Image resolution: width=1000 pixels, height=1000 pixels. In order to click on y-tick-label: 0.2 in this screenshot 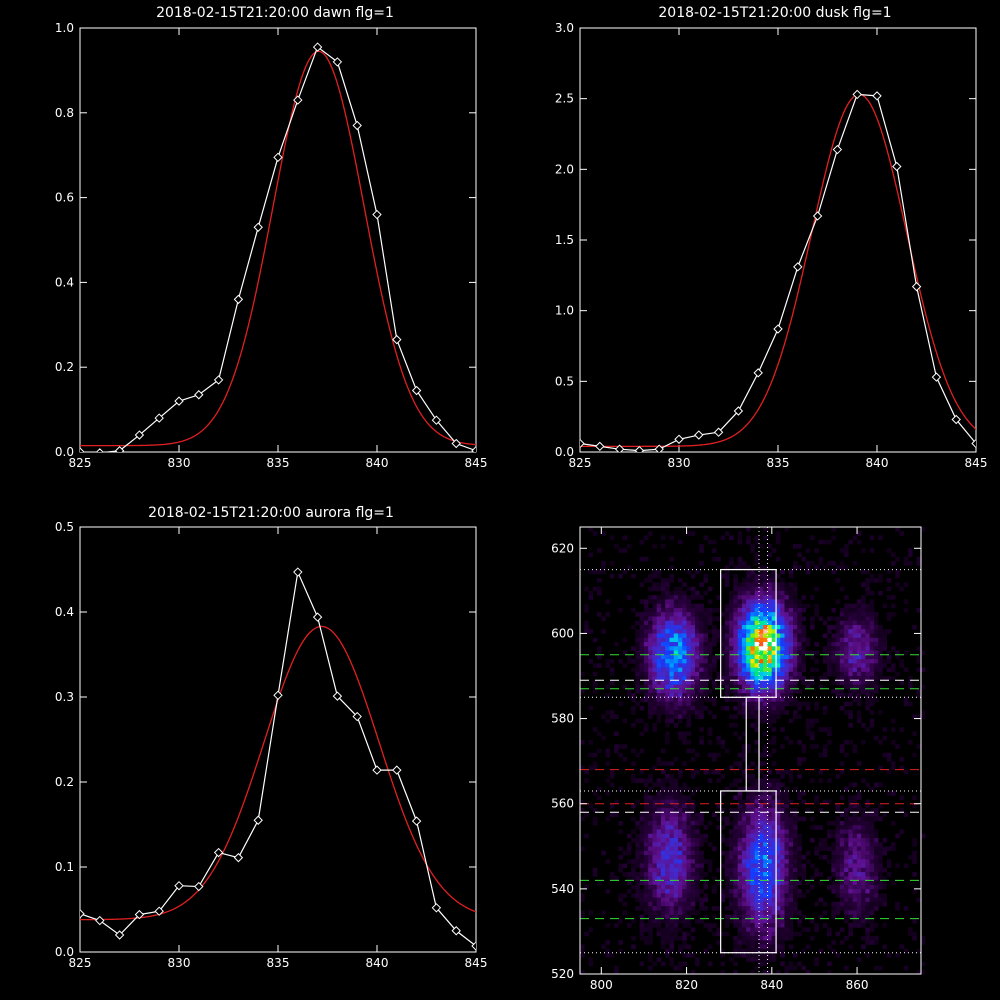, I will do `click(64, 782)`.